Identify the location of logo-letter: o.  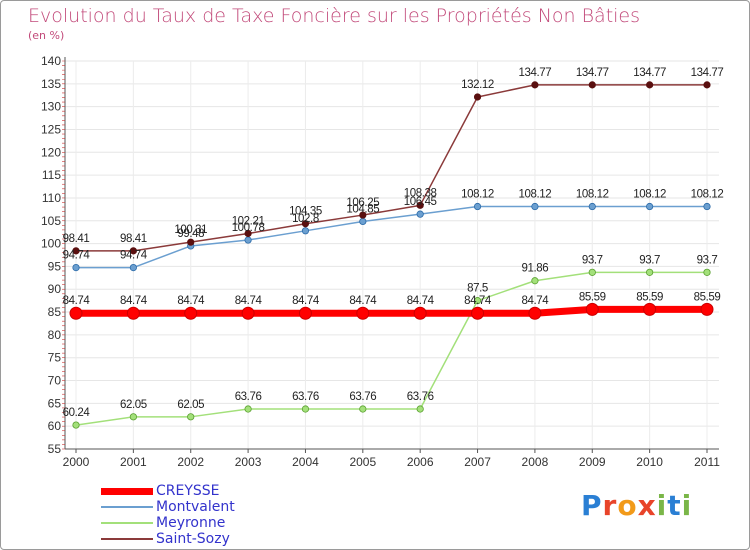
(627, 505).